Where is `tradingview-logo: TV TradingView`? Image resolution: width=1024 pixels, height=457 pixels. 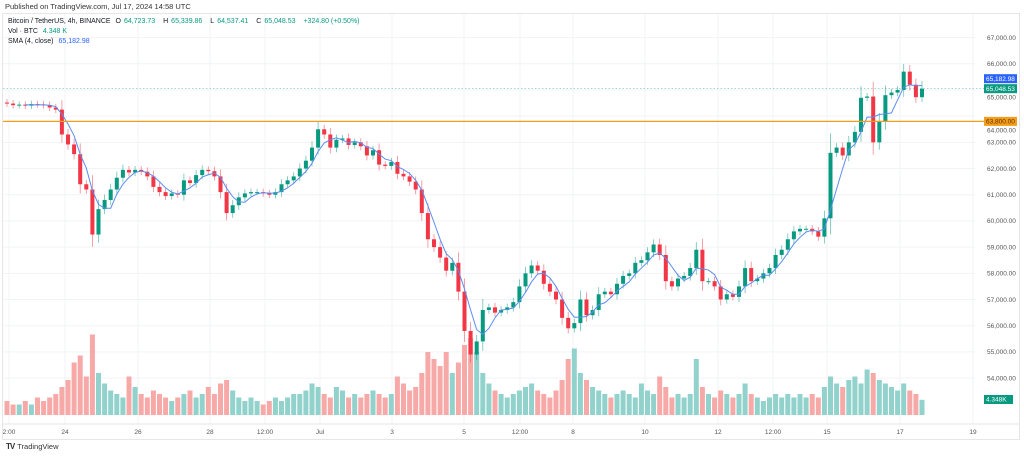
tradingview-logo: TV TradingView is located at coordinates (32, 446).